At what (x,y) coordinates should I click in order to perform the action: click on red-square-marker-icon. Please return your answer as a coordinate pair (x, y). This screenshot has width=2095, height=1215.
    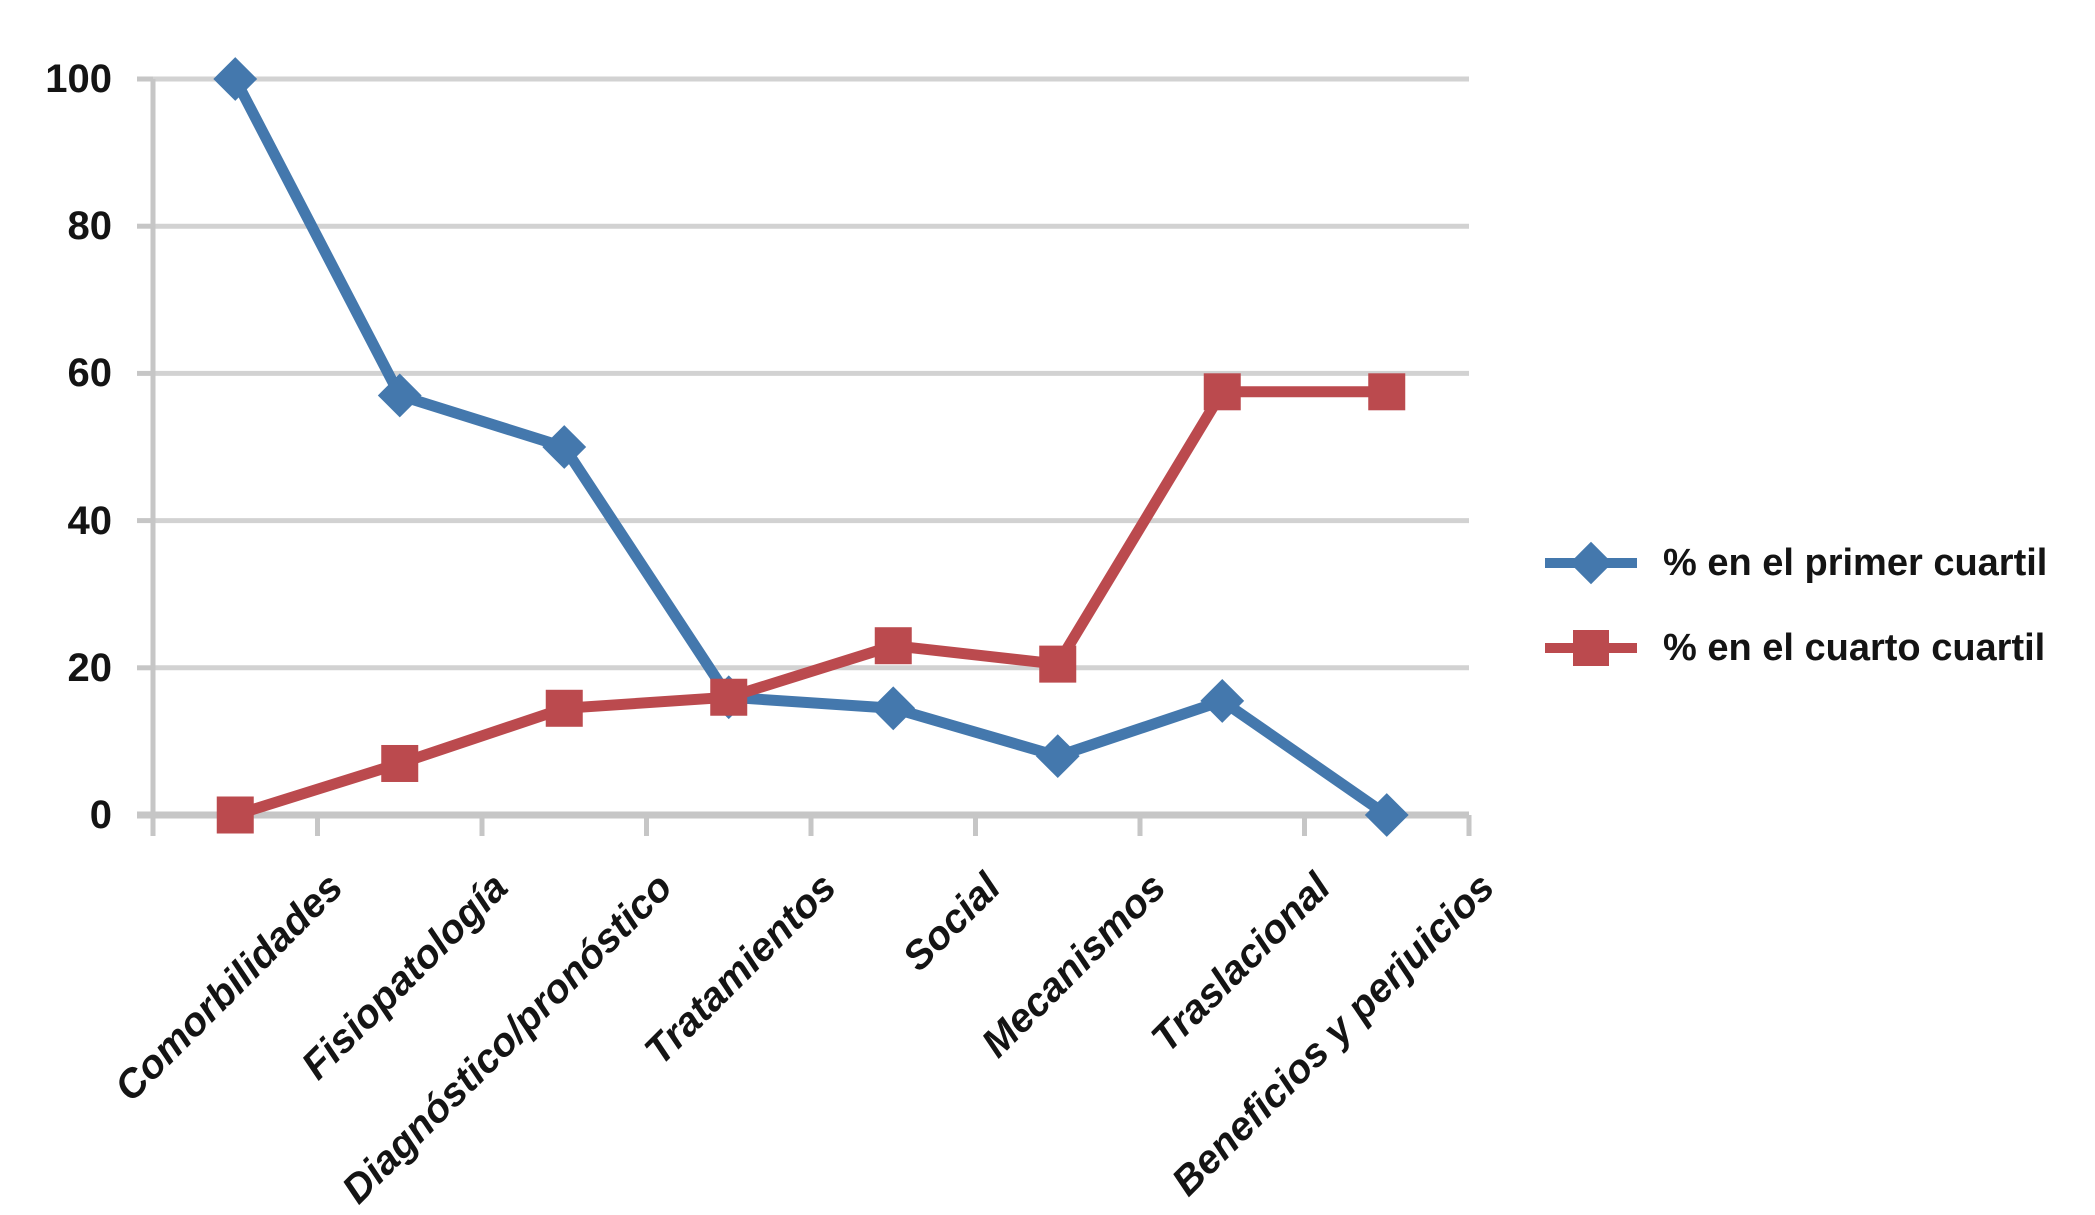
    Looking at the image, I should click on (1591, 648).